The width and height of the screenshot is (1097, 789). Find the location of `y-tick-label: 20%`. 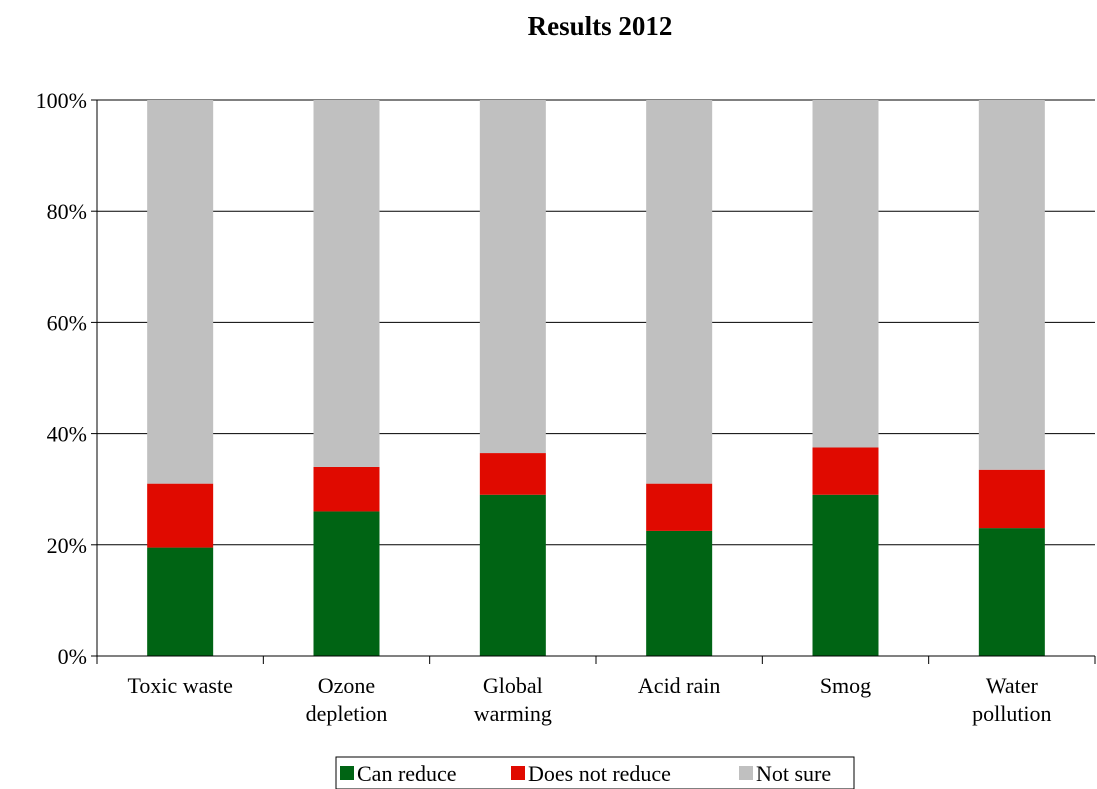

y-tick-label: 20% is located at coordinates (67, 545).